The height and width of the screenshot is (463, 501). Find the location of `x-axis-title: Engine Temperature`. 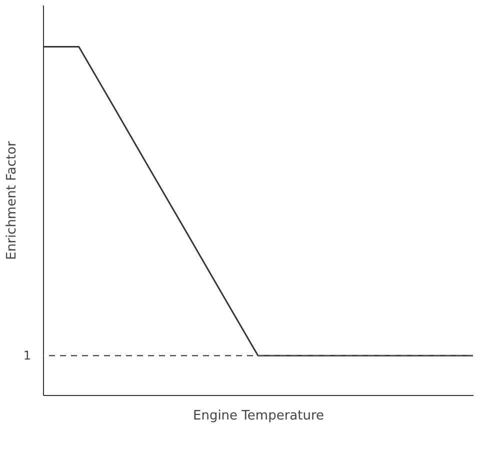

x-axis-title: Engine Temperature is located at coordinates (258, 416).